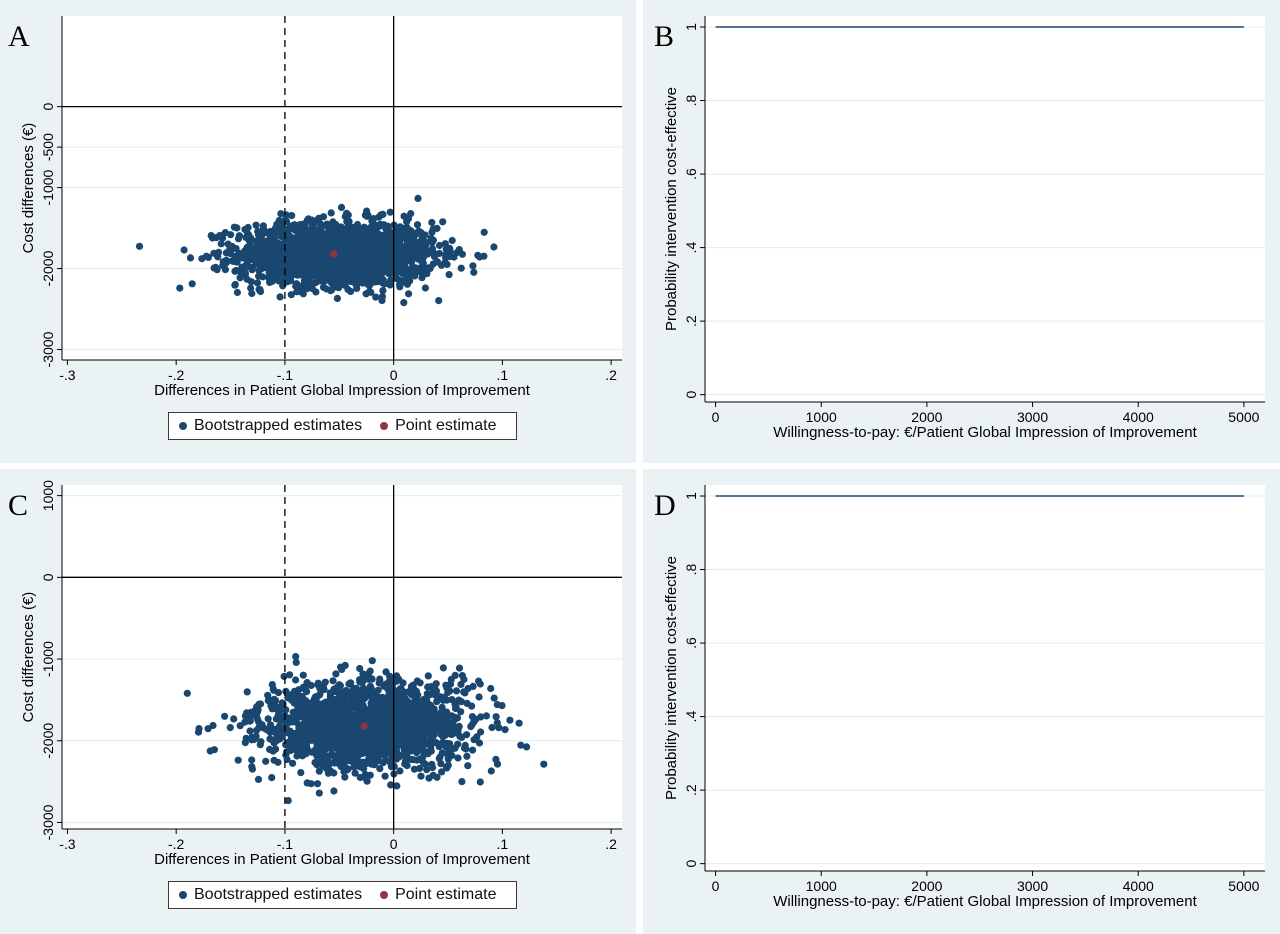 This screenshot has height=934, width=1280. What do you see at coordinates (664, 36) in the screenshot?
I see `panel-letter: B` at bounding box center [664, 36].